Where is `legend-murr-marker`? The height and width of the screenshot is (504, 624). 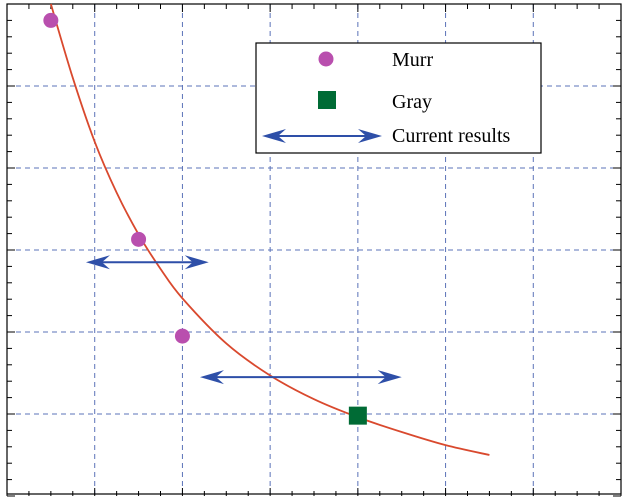
legend-murr-marker is located at coordinates (326, 59).